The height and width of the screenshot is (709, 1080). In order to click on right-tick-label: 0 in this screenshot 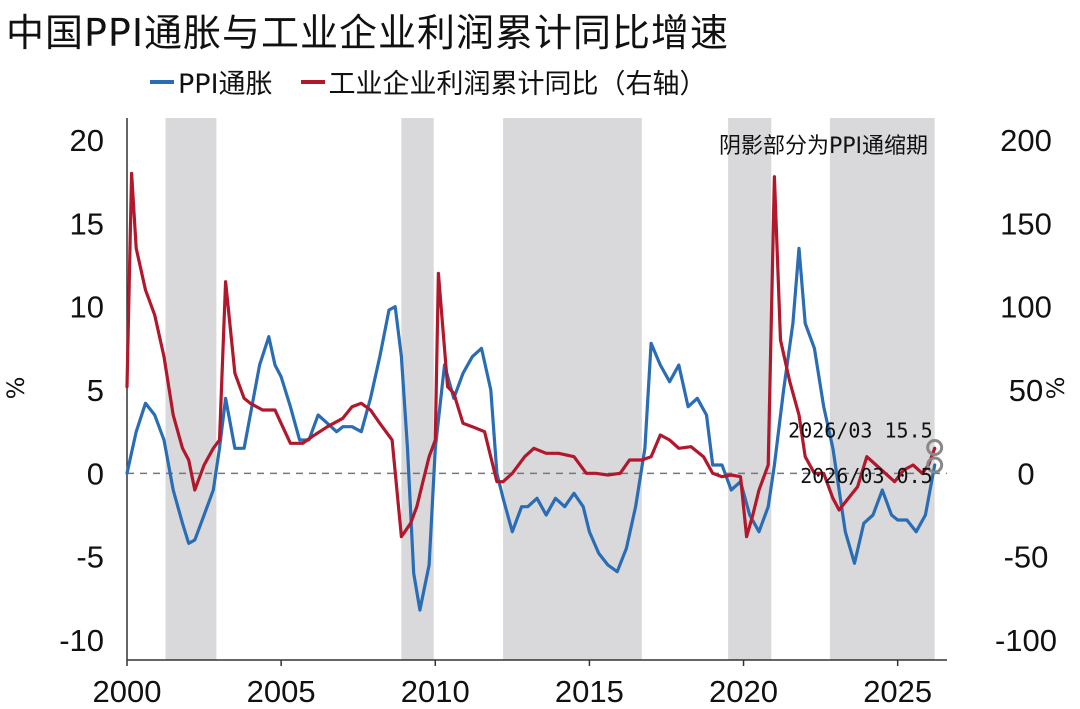, I will do `click(1025, 473)`.